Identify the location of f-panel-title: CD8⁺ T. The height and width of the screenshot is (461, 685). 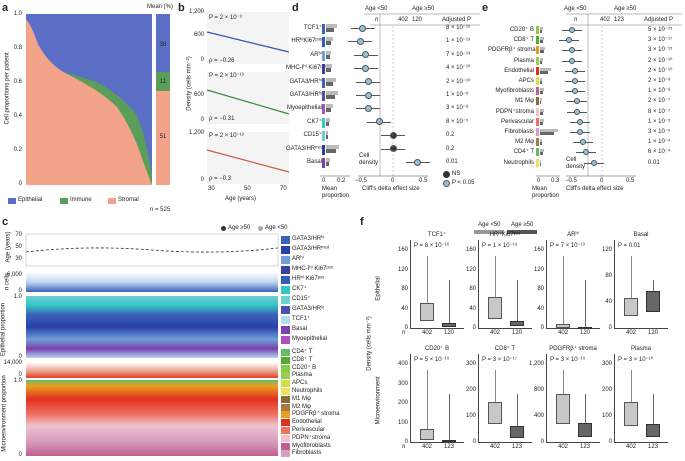
(505, 349).